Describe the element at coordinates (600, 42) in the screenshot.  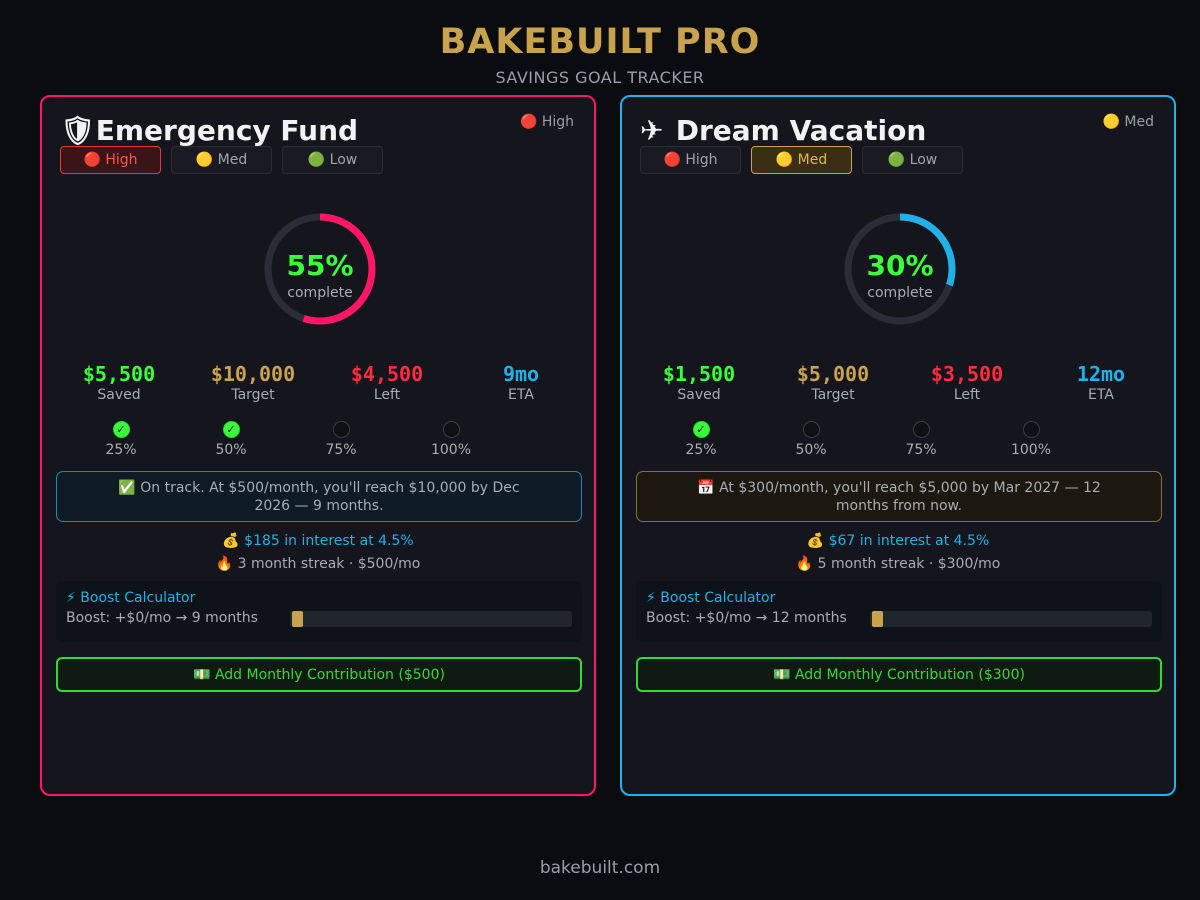
I see `app-title: BAKEBUILT PRO` at that location.